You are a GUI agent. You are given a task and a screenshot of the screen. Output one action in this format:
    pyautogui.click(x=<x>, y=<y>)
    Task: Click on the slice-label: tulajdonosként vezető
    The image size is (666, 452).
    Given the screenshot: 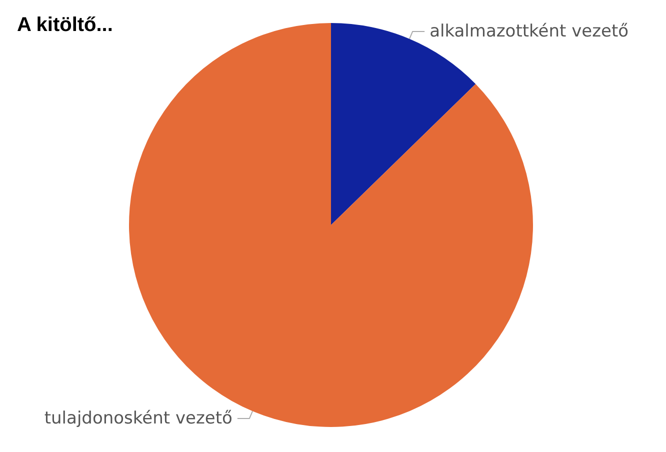 What is the action you would take?
    pyautogui.click(x=138, y=418)
    